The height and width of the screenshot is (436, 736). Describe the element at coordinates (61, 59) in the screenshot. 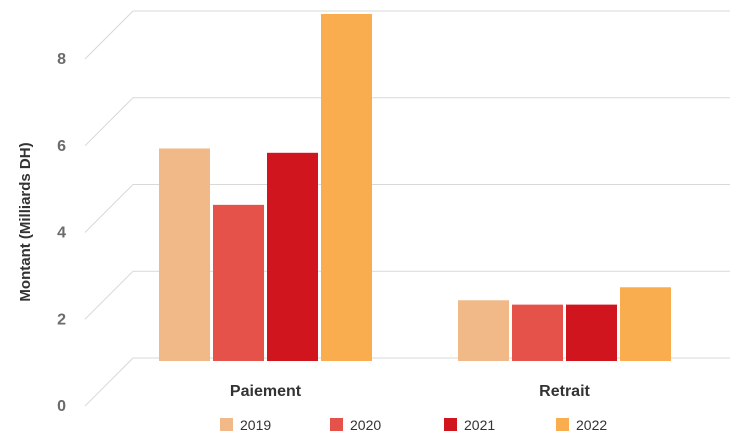

I see `y-tick-label: 8` at that location.